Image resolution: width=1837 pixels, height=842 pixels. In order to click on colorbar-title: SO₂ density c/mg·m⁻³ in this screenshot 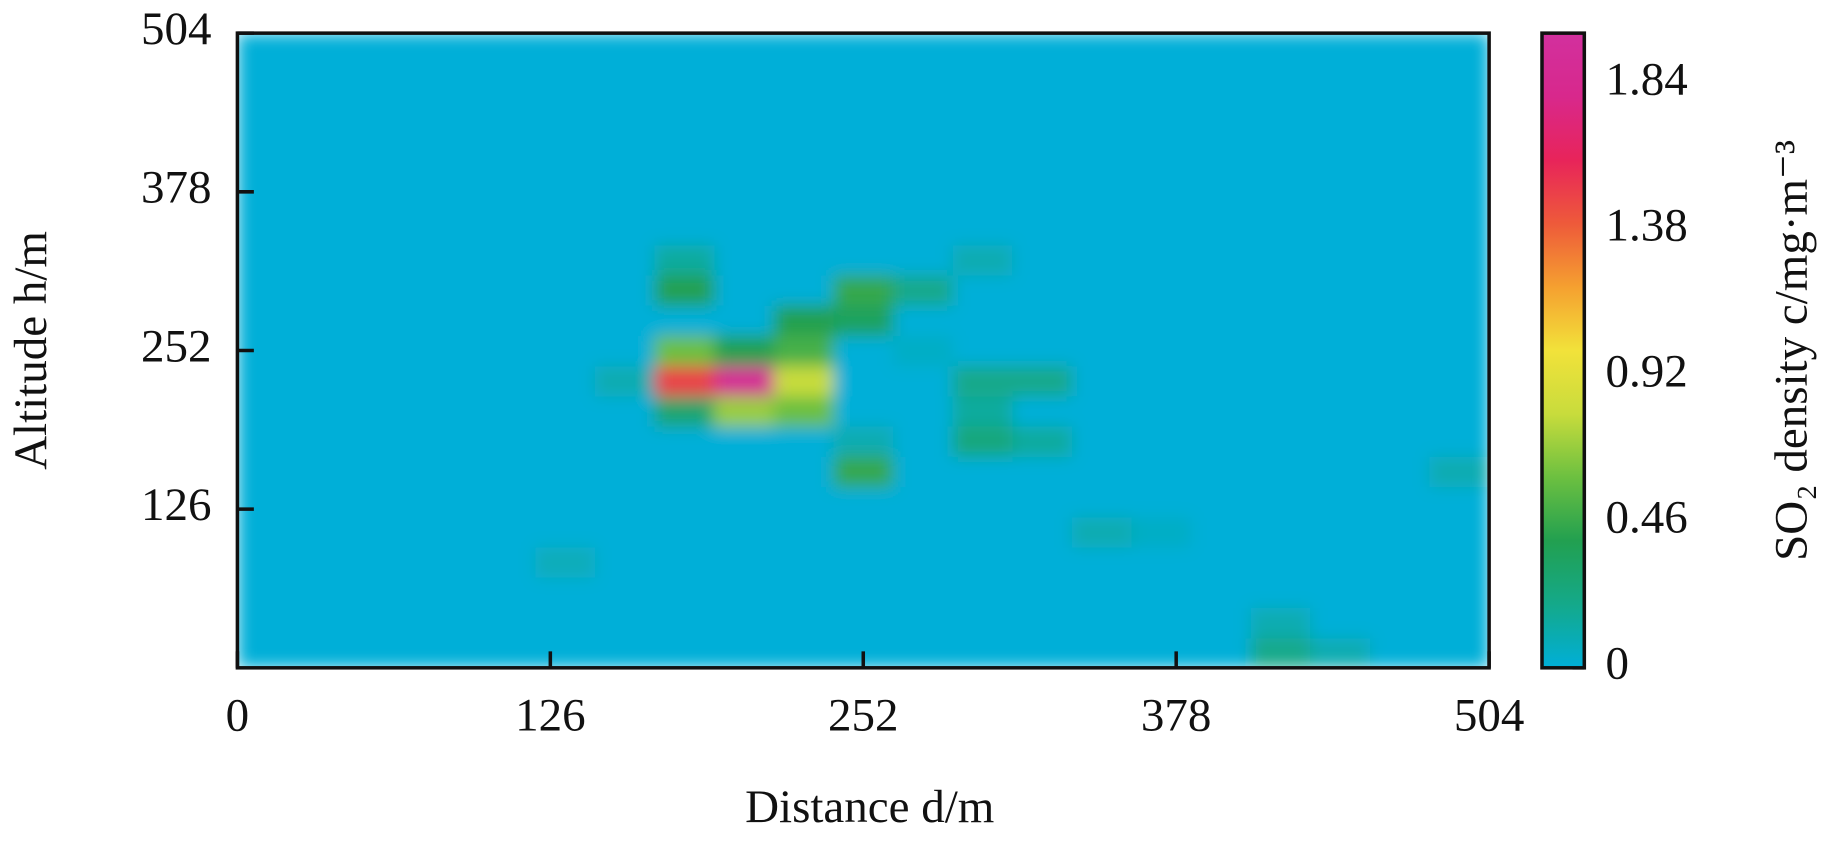, I will do `click(1792, 350)`.